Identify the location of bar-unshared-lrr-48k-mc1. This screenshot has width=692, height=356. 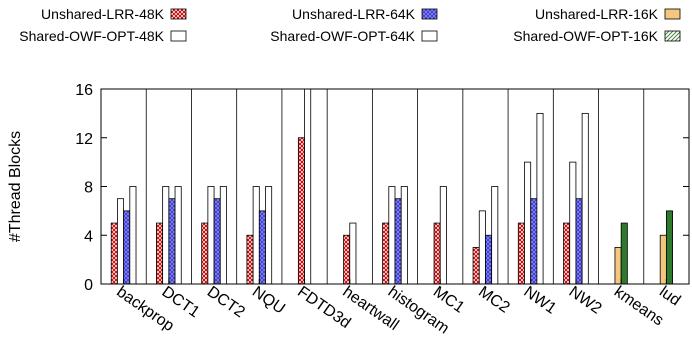
(437, 253).